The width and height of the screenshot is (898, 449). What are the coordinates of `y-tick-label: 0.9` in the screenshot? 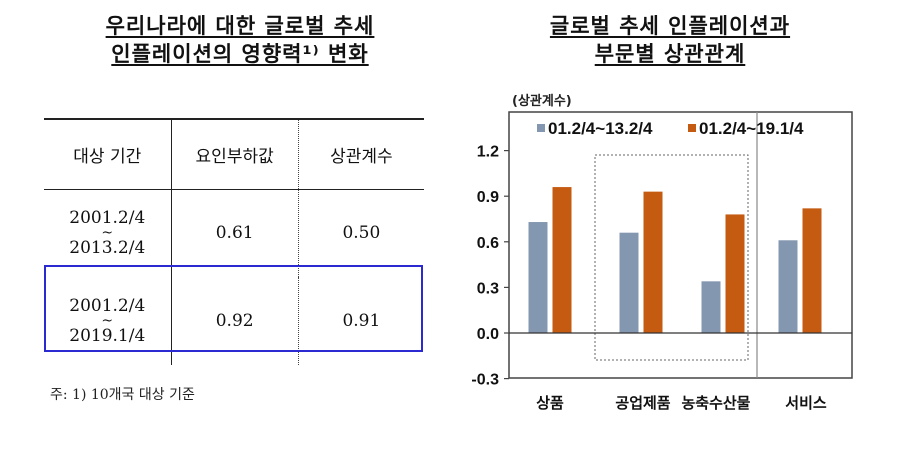 It's located at (488, 197).